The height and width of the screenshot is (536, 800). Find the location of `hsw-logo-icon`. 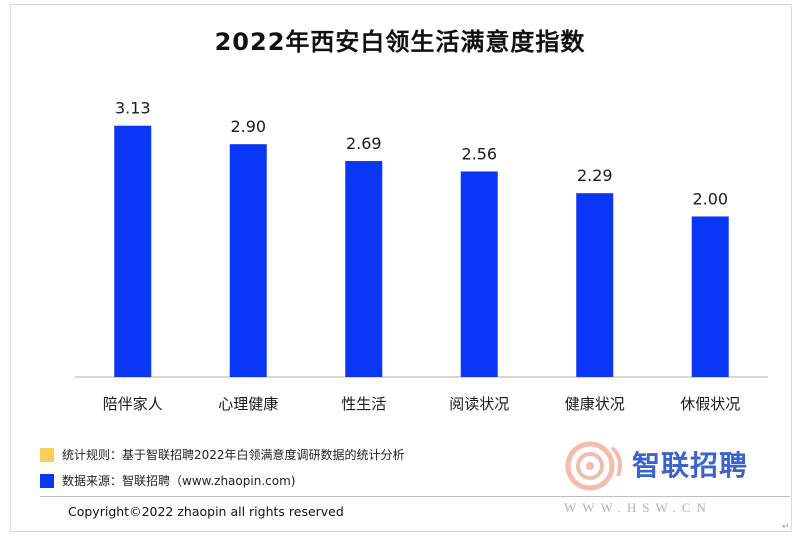

hsw-logo-icon is located at coordinates (593, 466).